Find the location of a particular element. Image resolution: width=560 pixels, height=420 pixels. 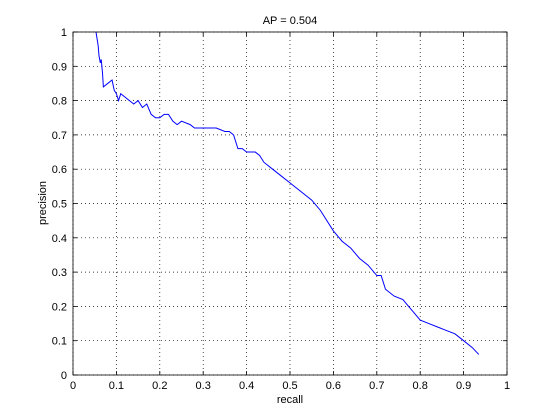

y-tick-label: 0.2 is located at coordinates (59, 307).